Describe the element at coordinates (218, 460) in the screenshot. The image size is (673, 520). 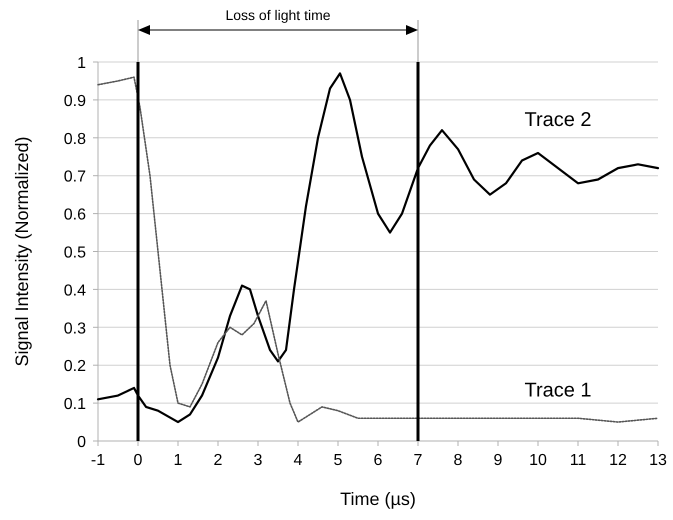
I see `x-tick-label: 2` at that location.